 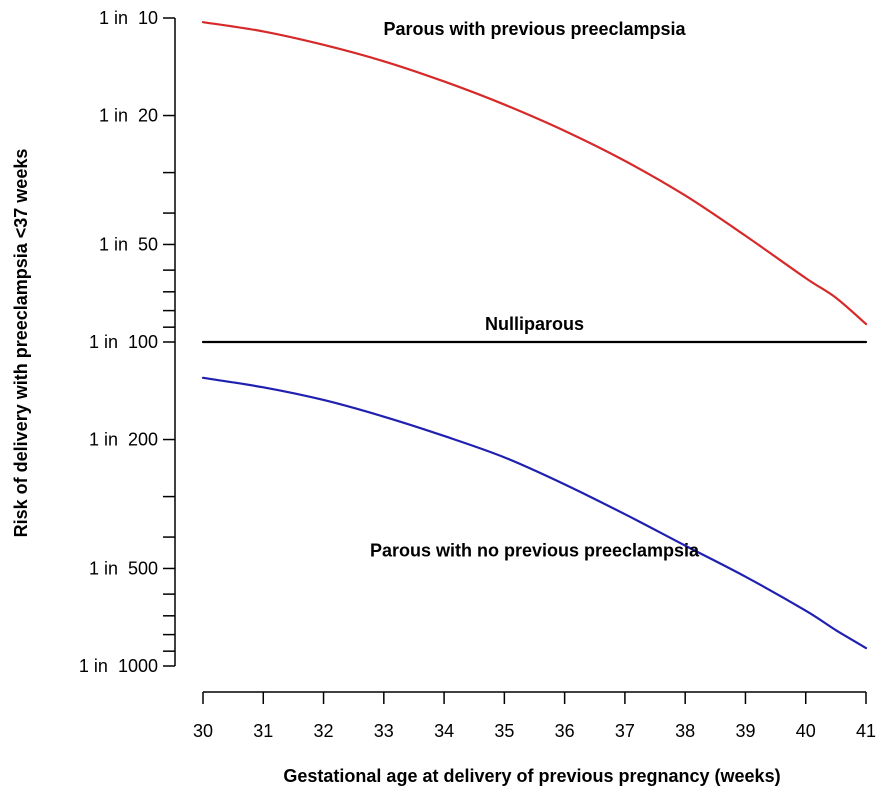 What do you see at coordinates (324, 731) in the screenshot?
I see `x-tick-label: 32` at bounding box center [324, 731].